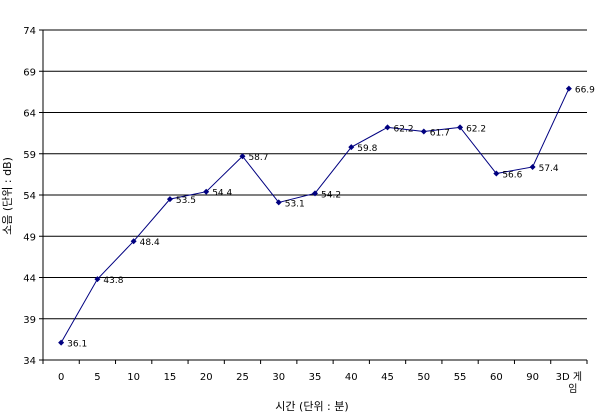  I want to click on x-tick-label: 25, so click(242, 377).